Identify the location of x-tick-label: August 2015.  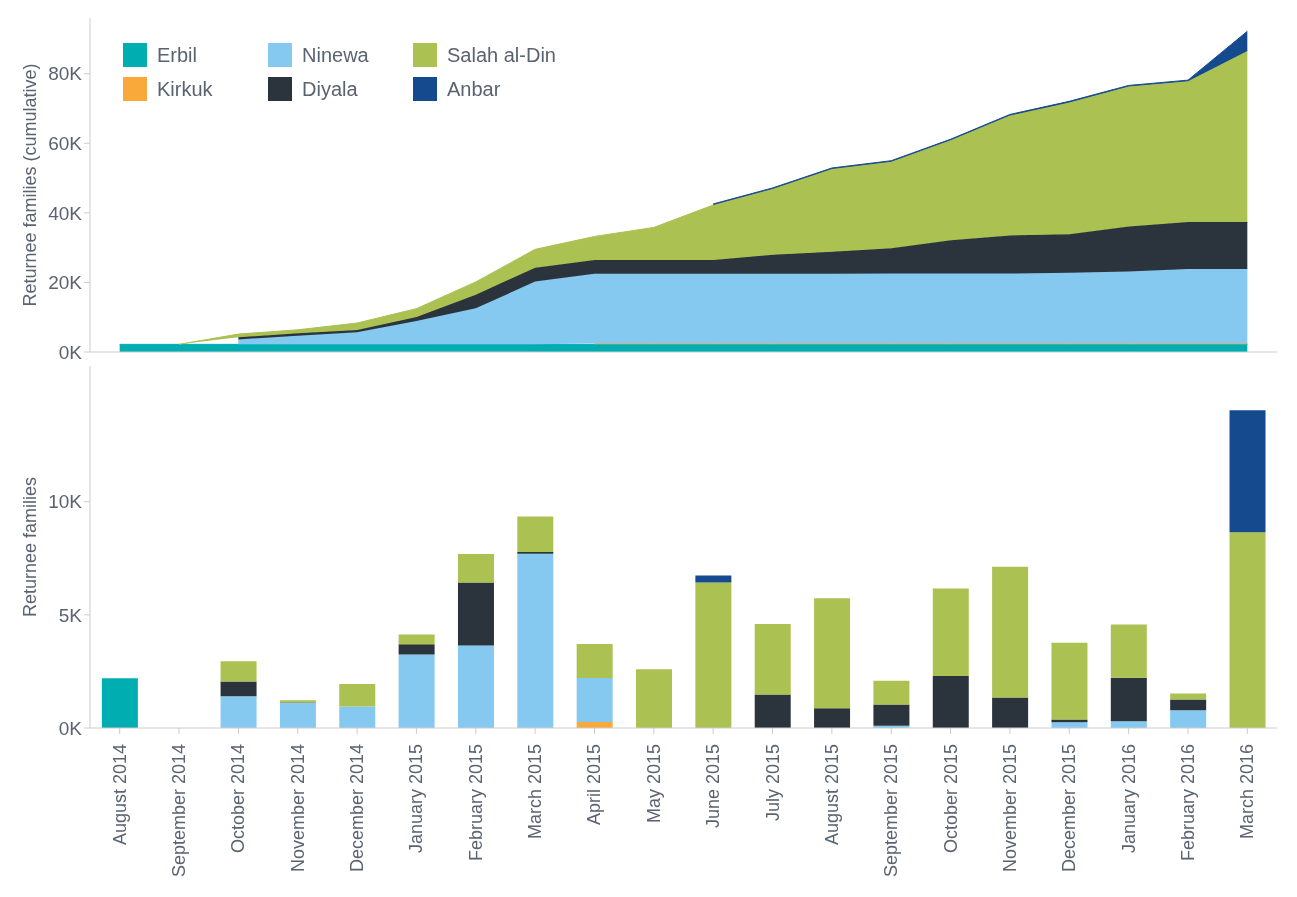
(831, 795).